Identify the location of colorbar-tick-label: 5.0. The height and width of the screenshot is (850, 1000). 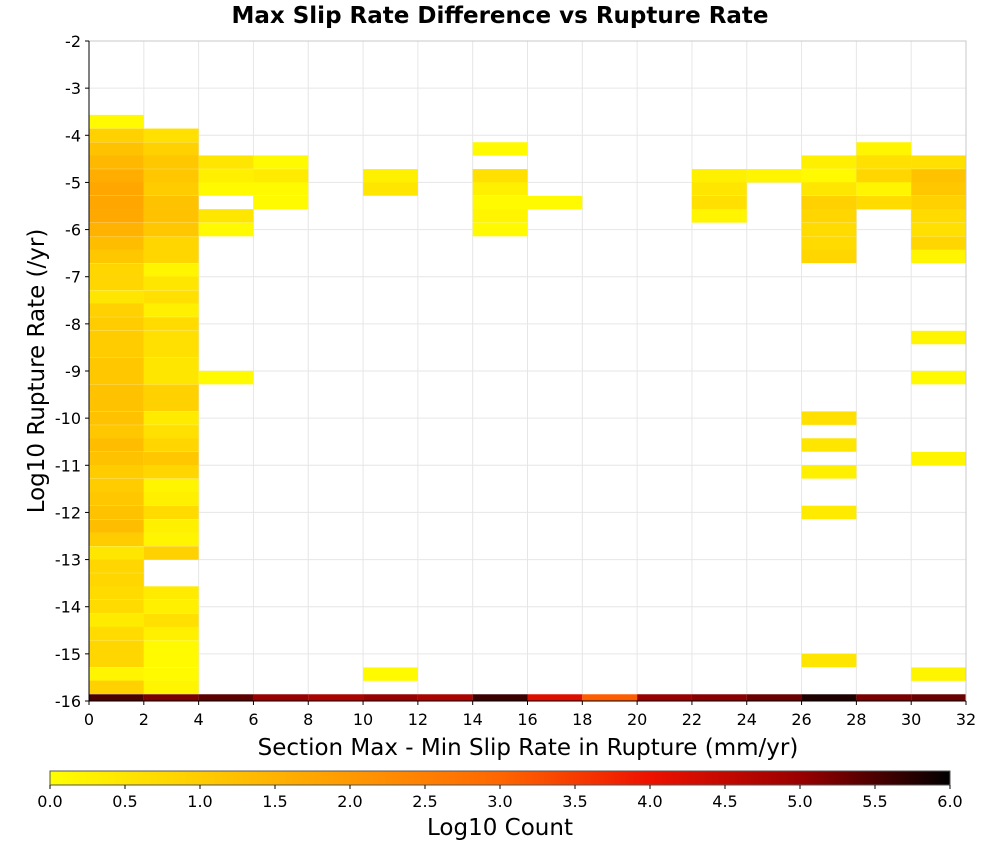
(799, 801).